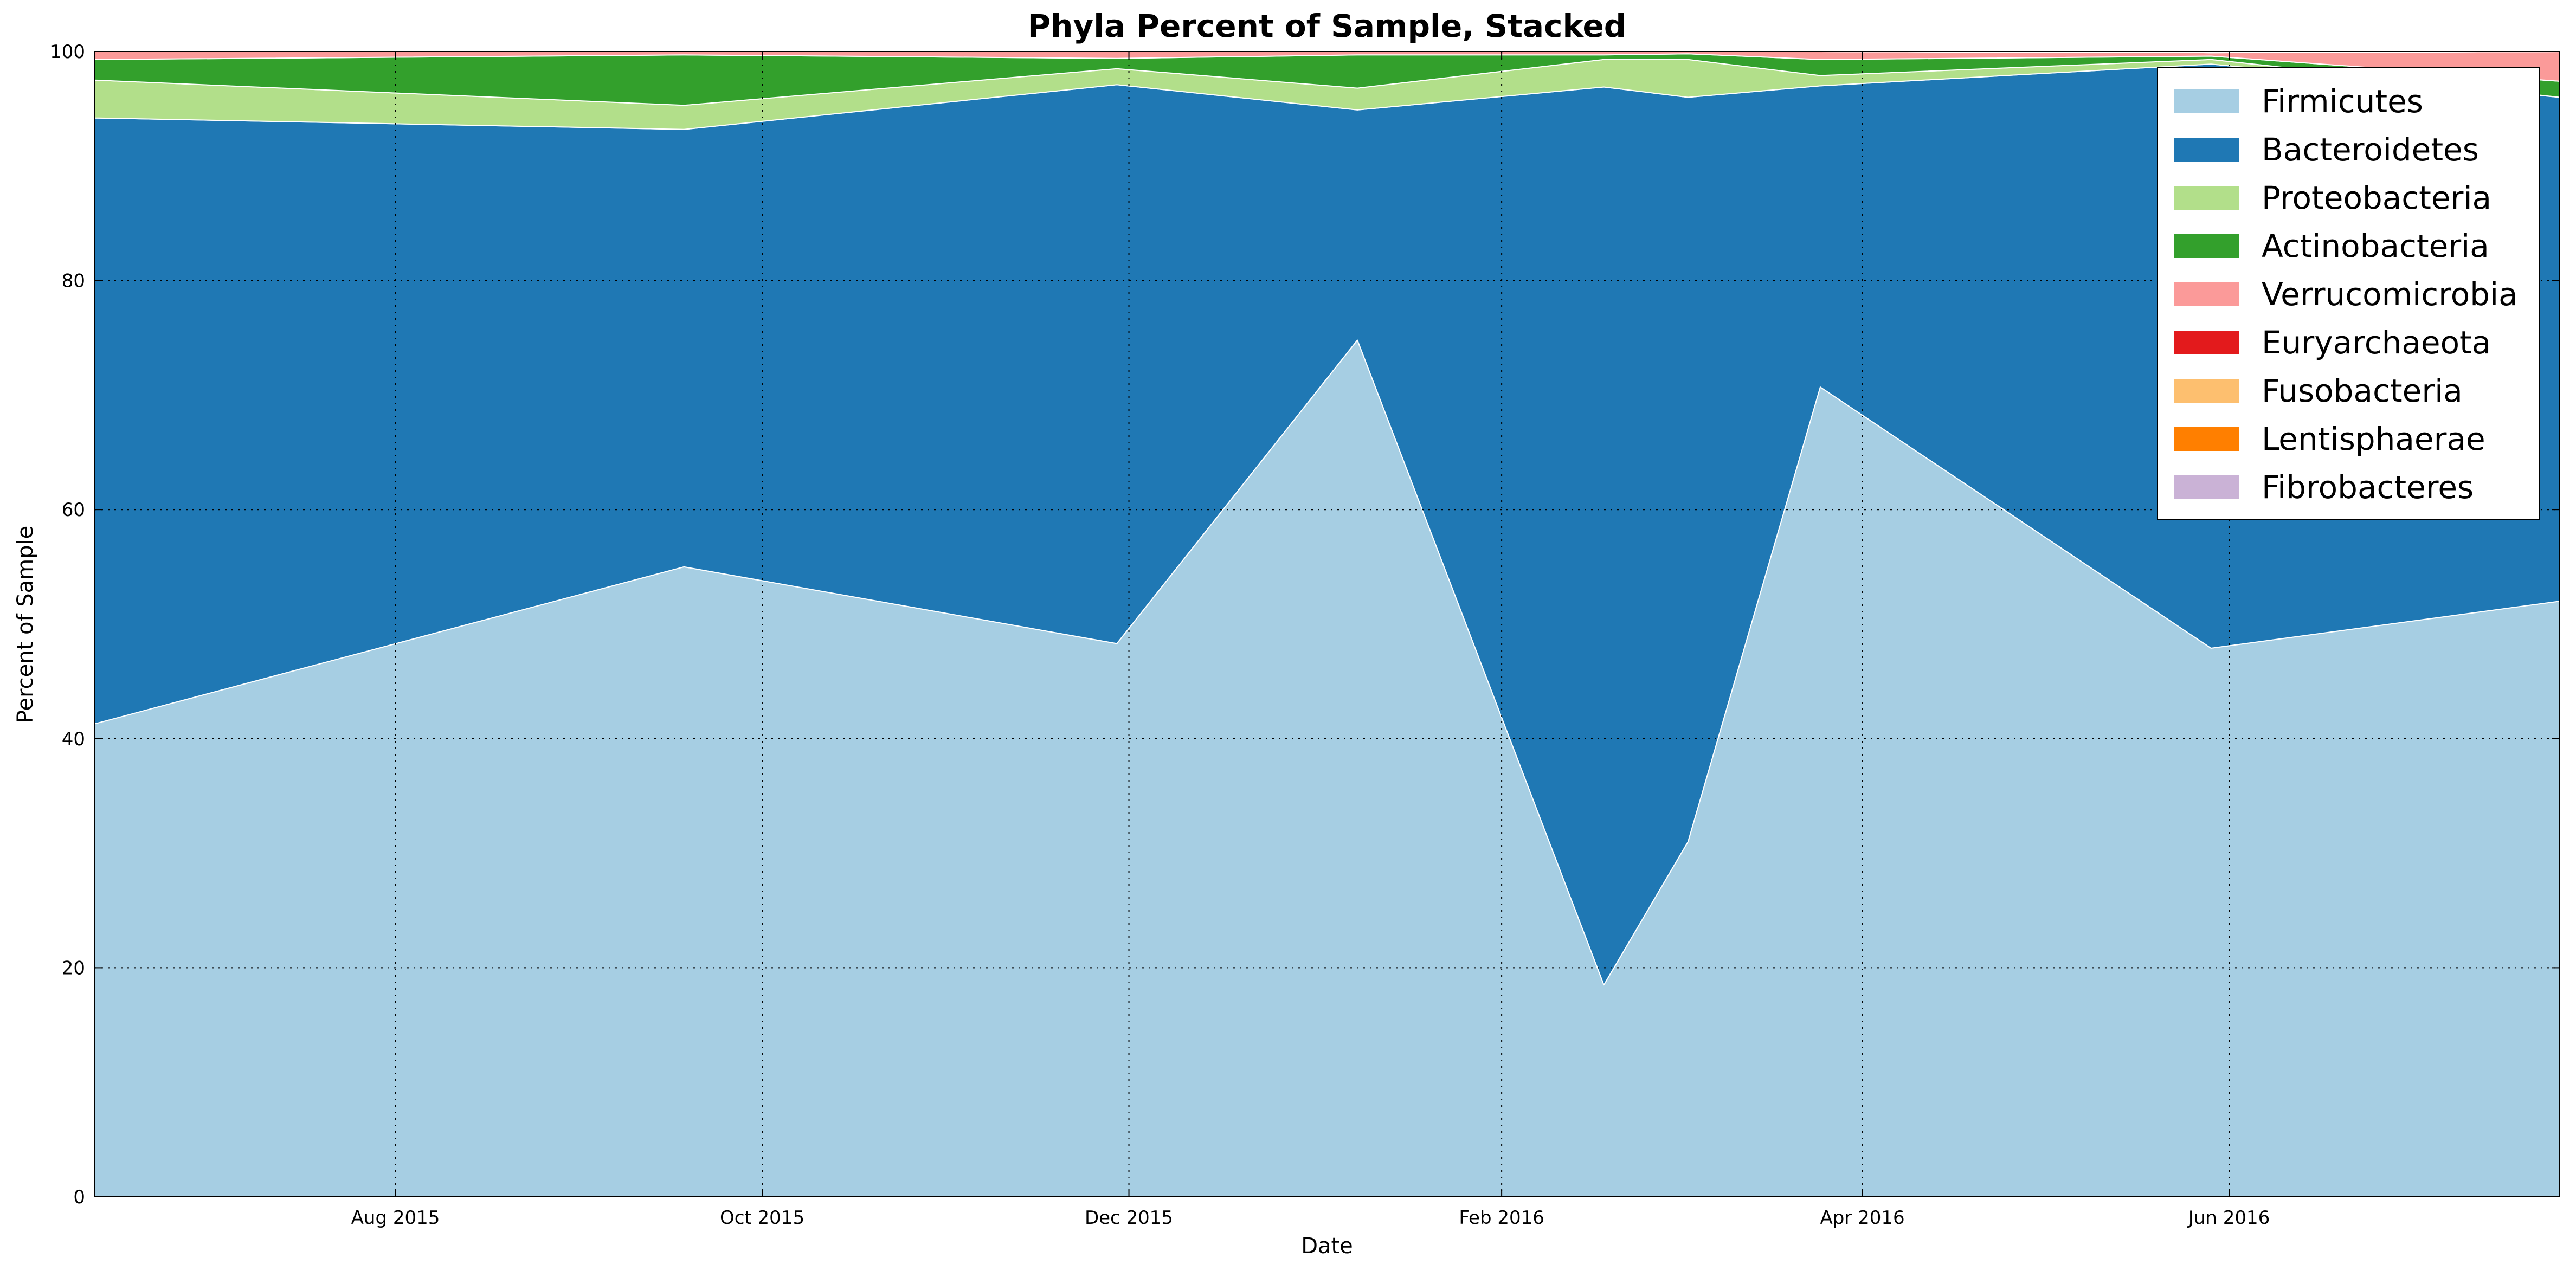 The height and width of the screenshot is (1277, 2576). What do you see at coordinates (1327, 1246) in the screenshot?
I see `x-axis-label: Date` at bounding box center [1327, 1246].